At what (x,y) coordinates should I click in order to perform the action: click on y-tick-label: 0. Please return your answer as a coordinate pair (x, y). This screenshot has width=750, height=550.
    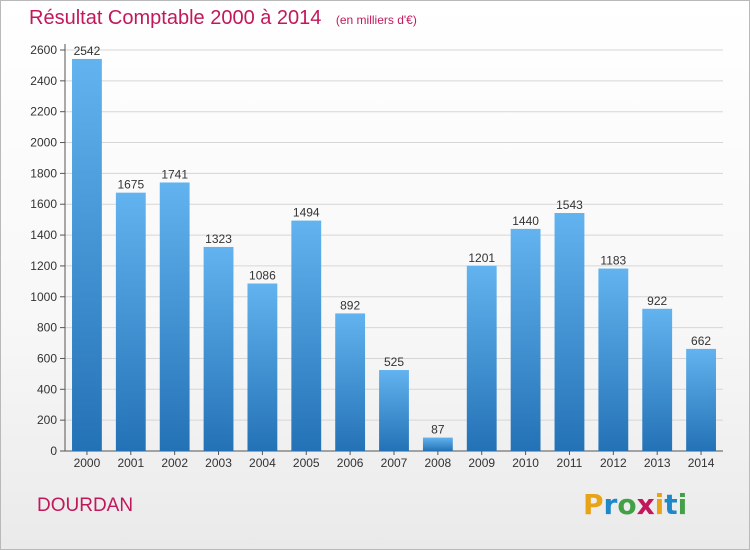
    Looking at the image, I should click on (53, 451).